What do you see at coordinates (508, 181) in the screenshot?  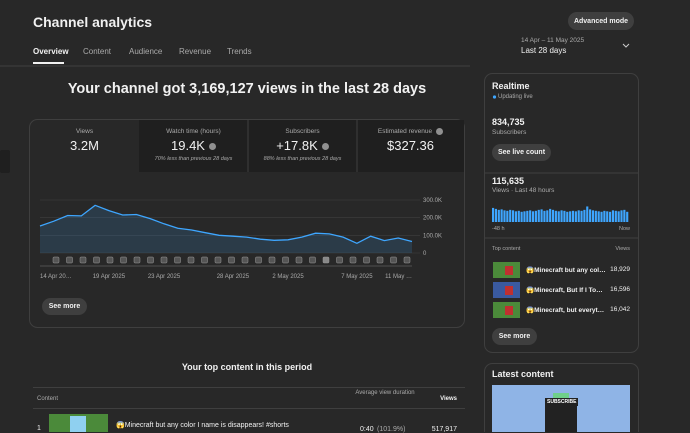 I see `views-count: 115,635` at bounding box center [508, 181].